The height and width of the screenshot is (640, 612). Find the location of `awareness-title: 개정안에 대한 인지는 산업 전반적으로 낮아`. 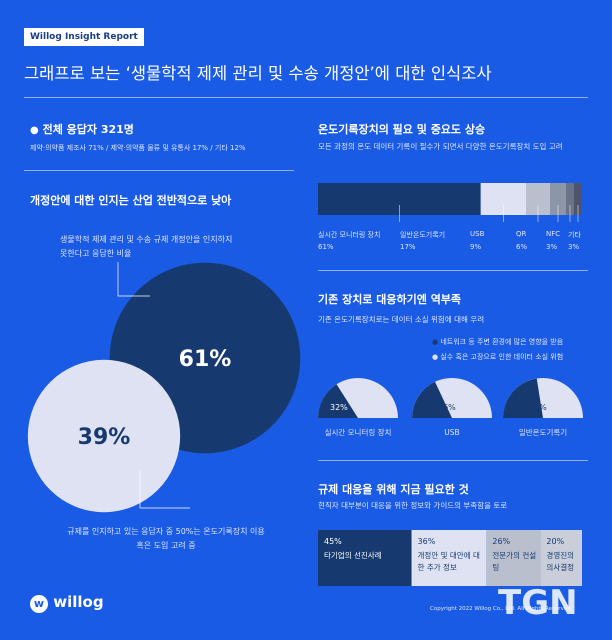

awareness-title: 개정안에 대한 인지는 산업 전반적으로 낮아 is located at coordinates (131, 200).